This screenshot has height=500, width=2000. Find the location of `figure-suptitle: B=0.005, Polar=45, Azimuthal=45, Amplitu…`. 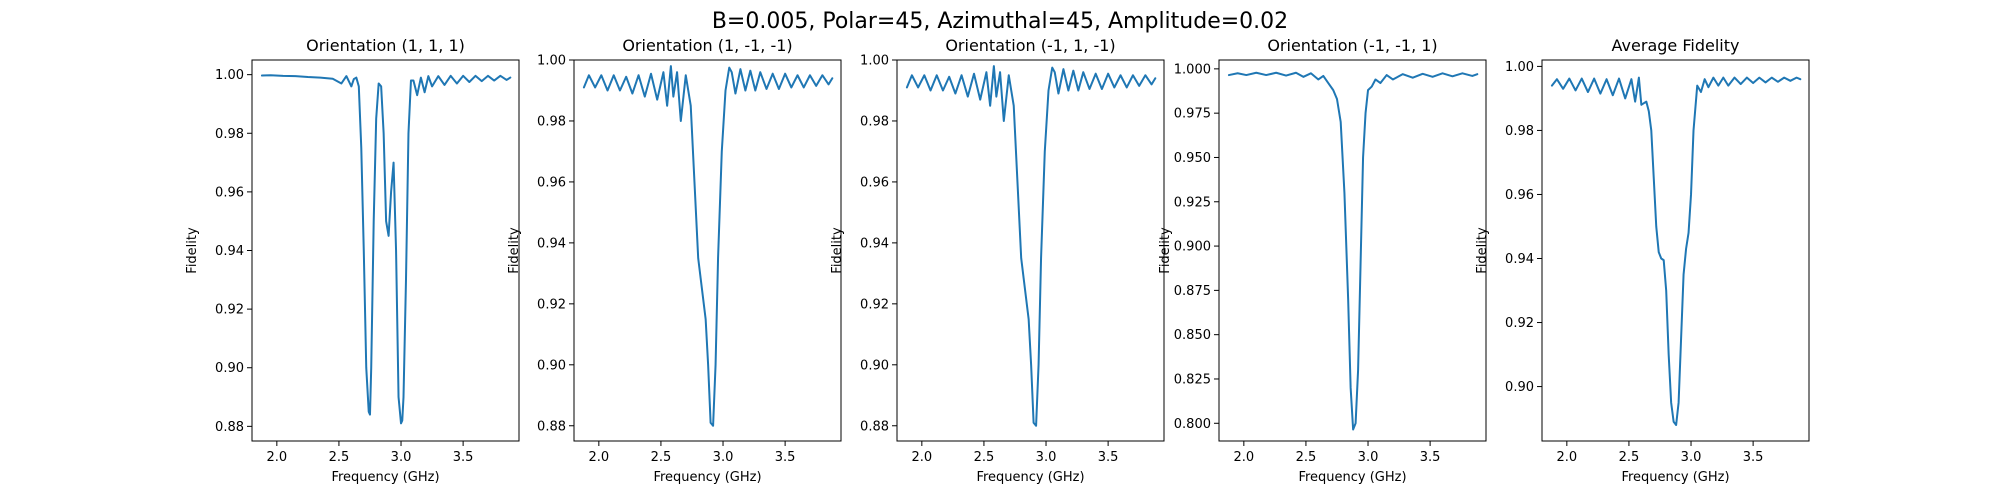

figure-suptitle: B=0.005, Polar=45, Azimuthal=45, Amplitu… is located at coordinates (1000, 21).